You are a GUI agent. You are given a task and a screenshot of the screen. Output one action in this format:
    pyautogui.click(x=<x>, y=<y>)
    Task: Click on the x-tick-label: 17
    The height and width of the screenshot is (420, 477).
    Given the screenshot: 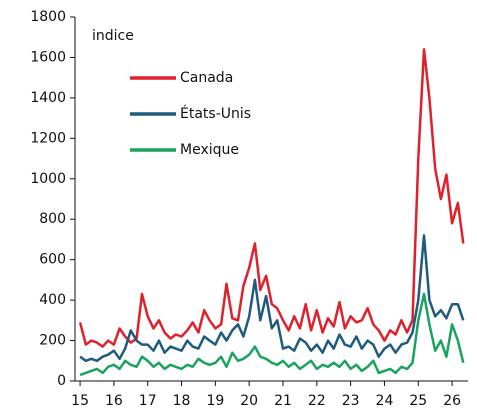 What is the action you would take?
    pyautogui.click(x=148, y=401)
    